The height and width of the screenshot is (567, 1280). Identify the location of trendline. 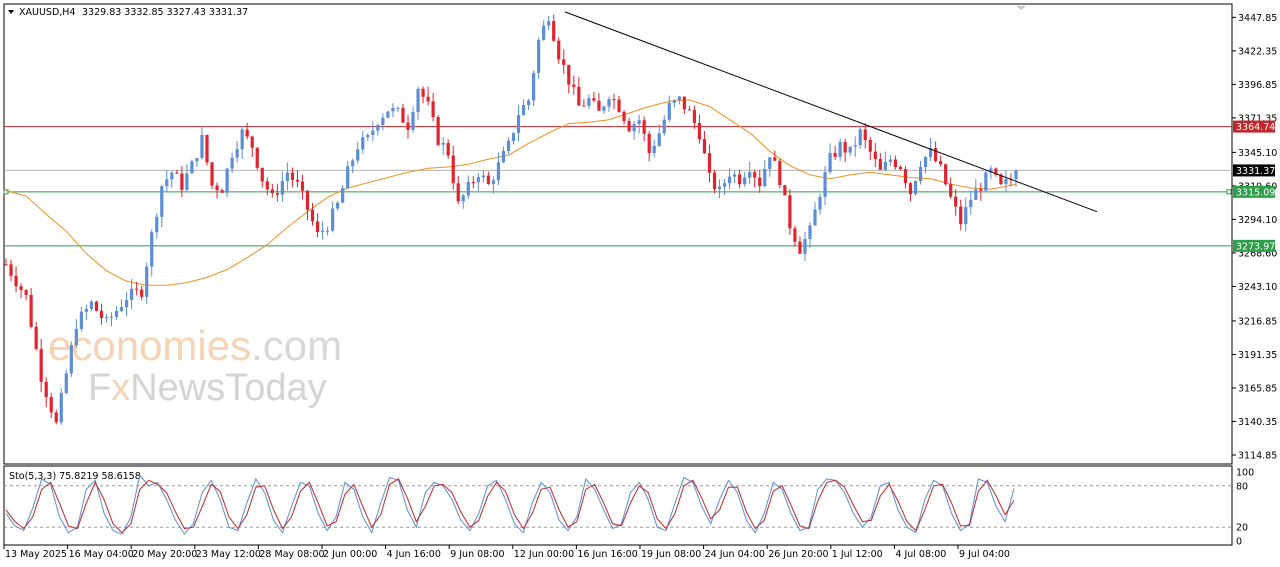
(831, 112).